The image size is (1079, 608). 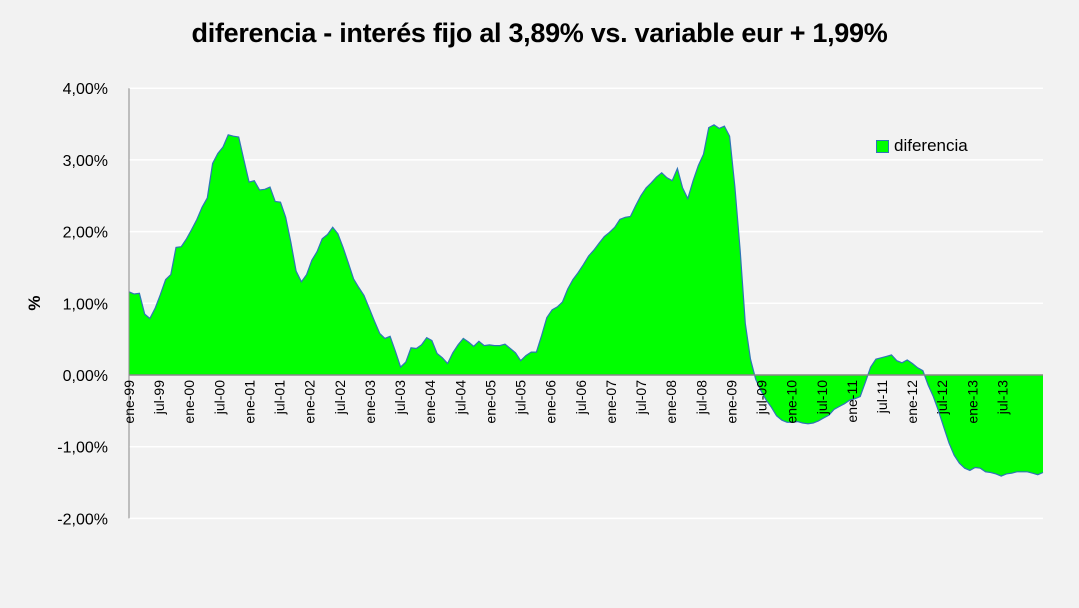 I want to click on x-tick-label: jul-12, so click(x=942, y=397).